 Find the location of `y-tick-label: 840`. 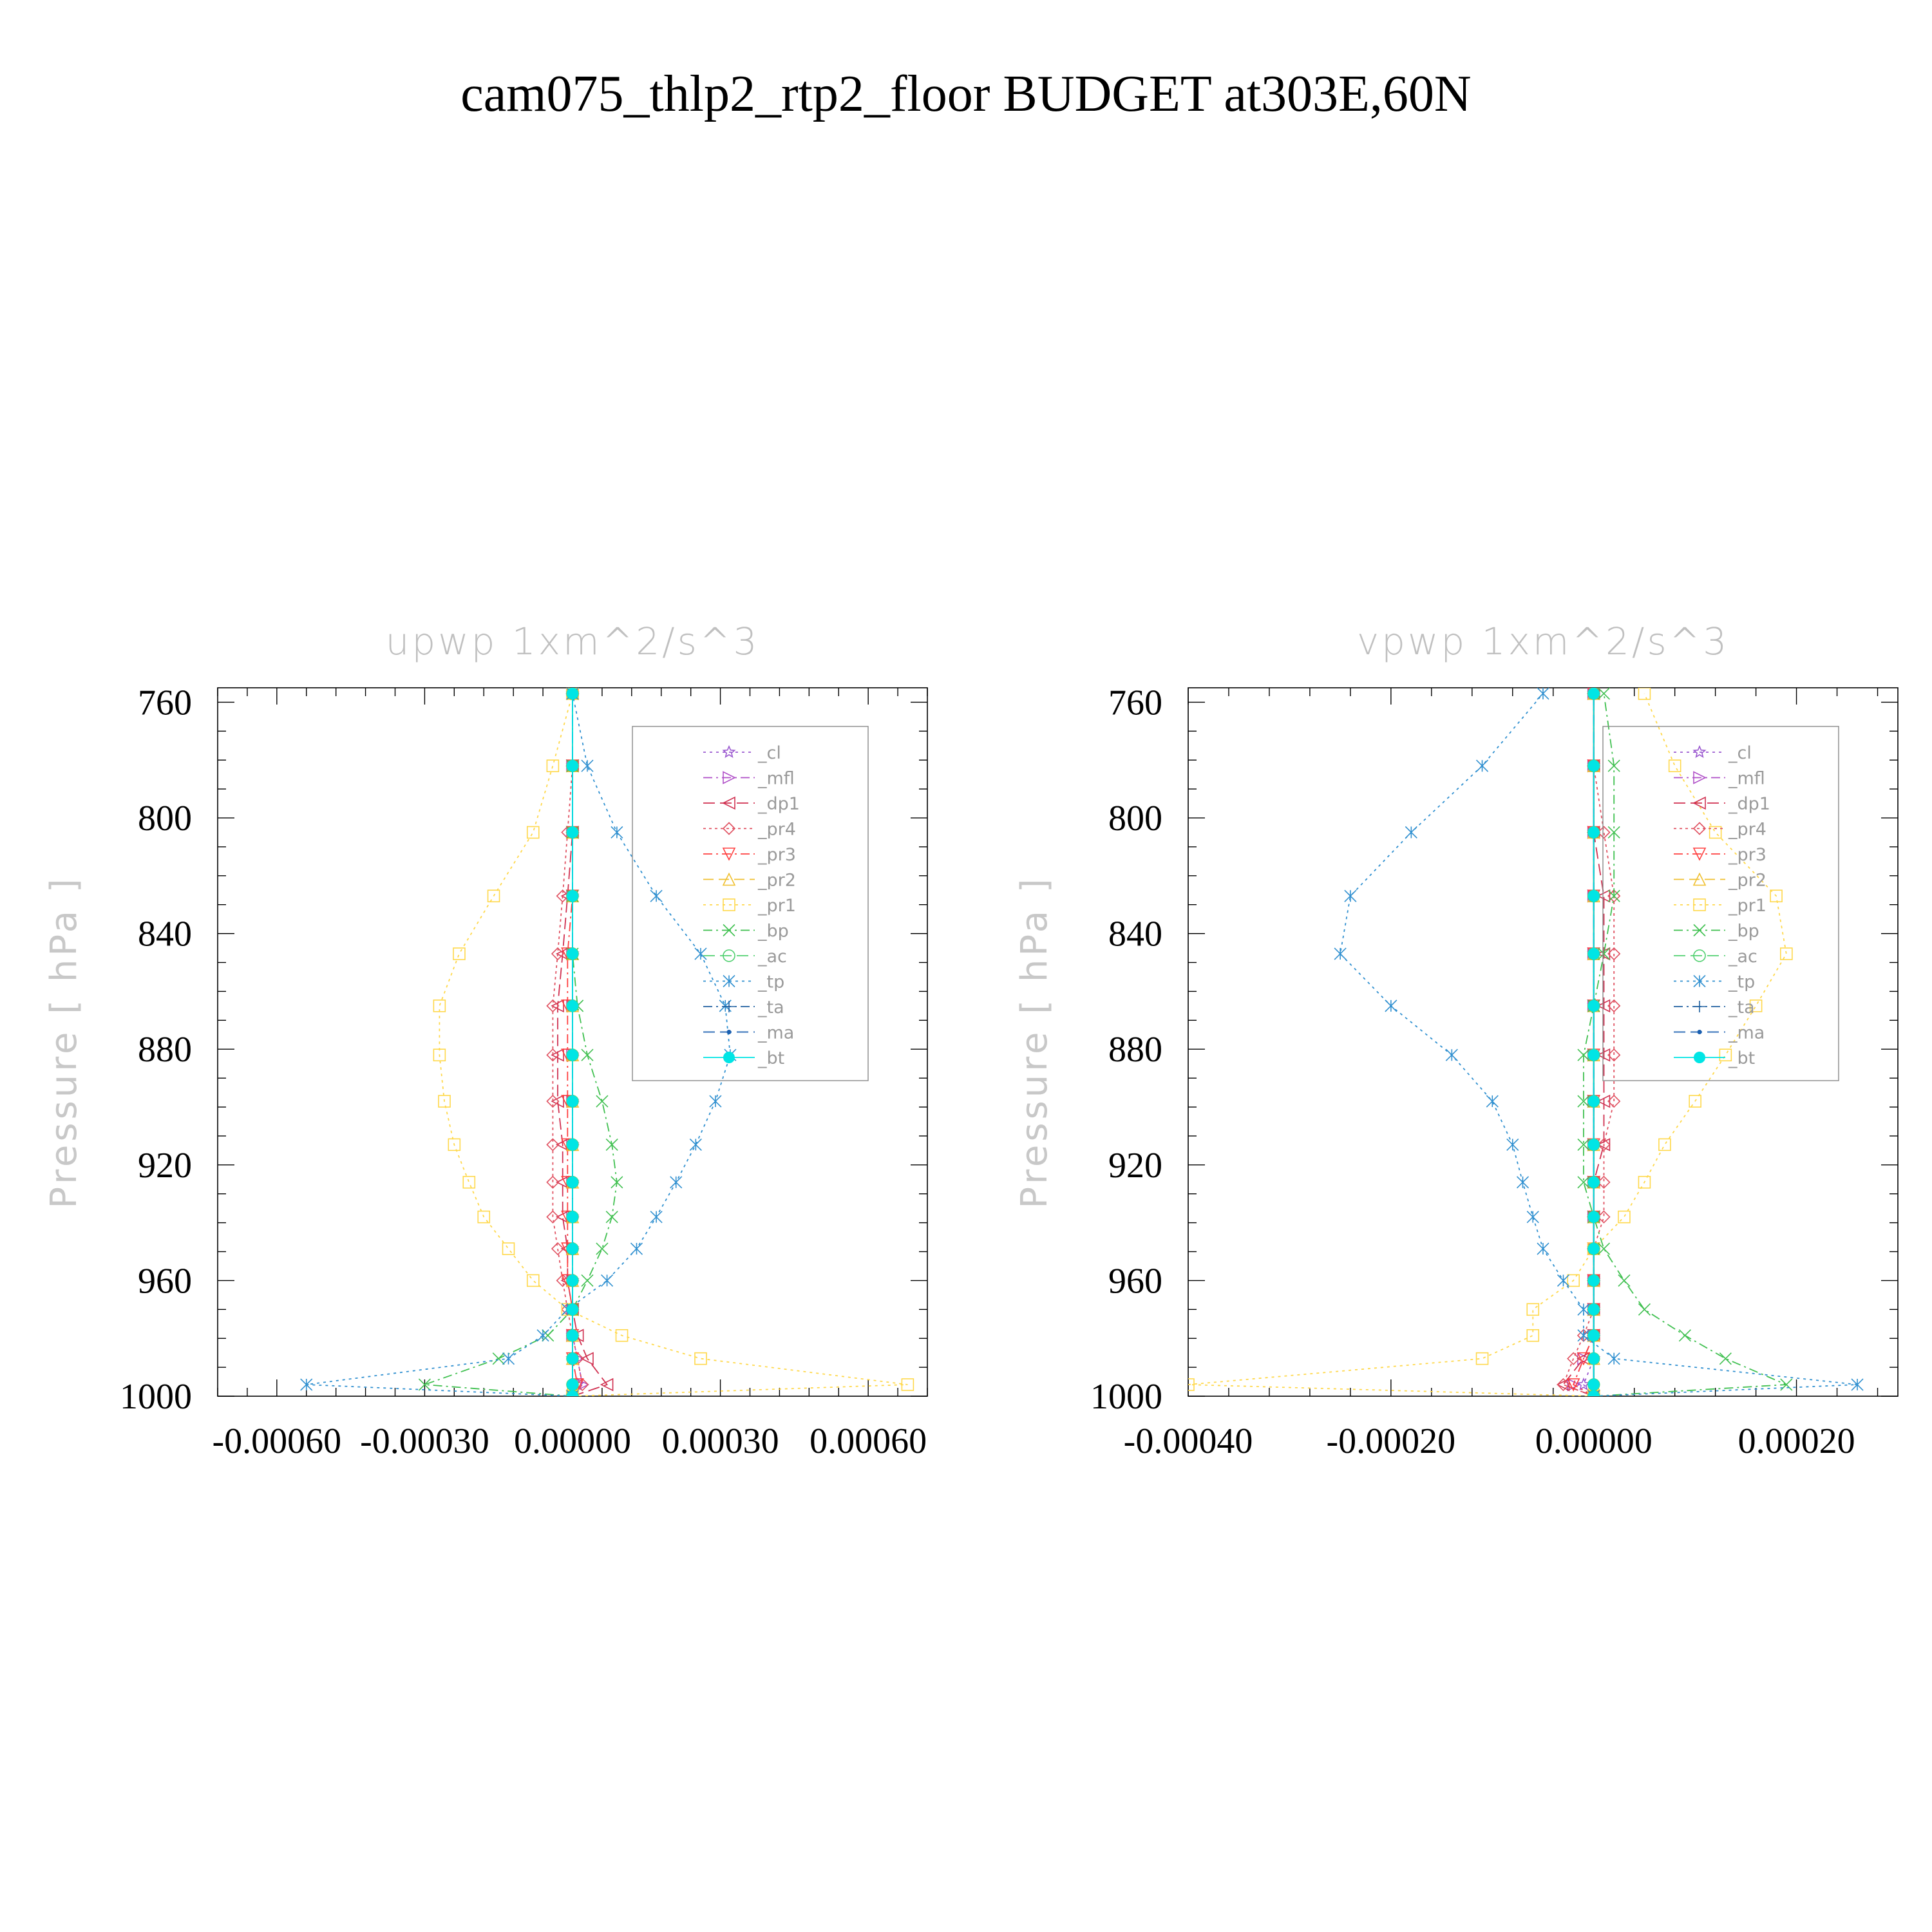

y-tick-label: 840 is located at coordinates (165, 934).